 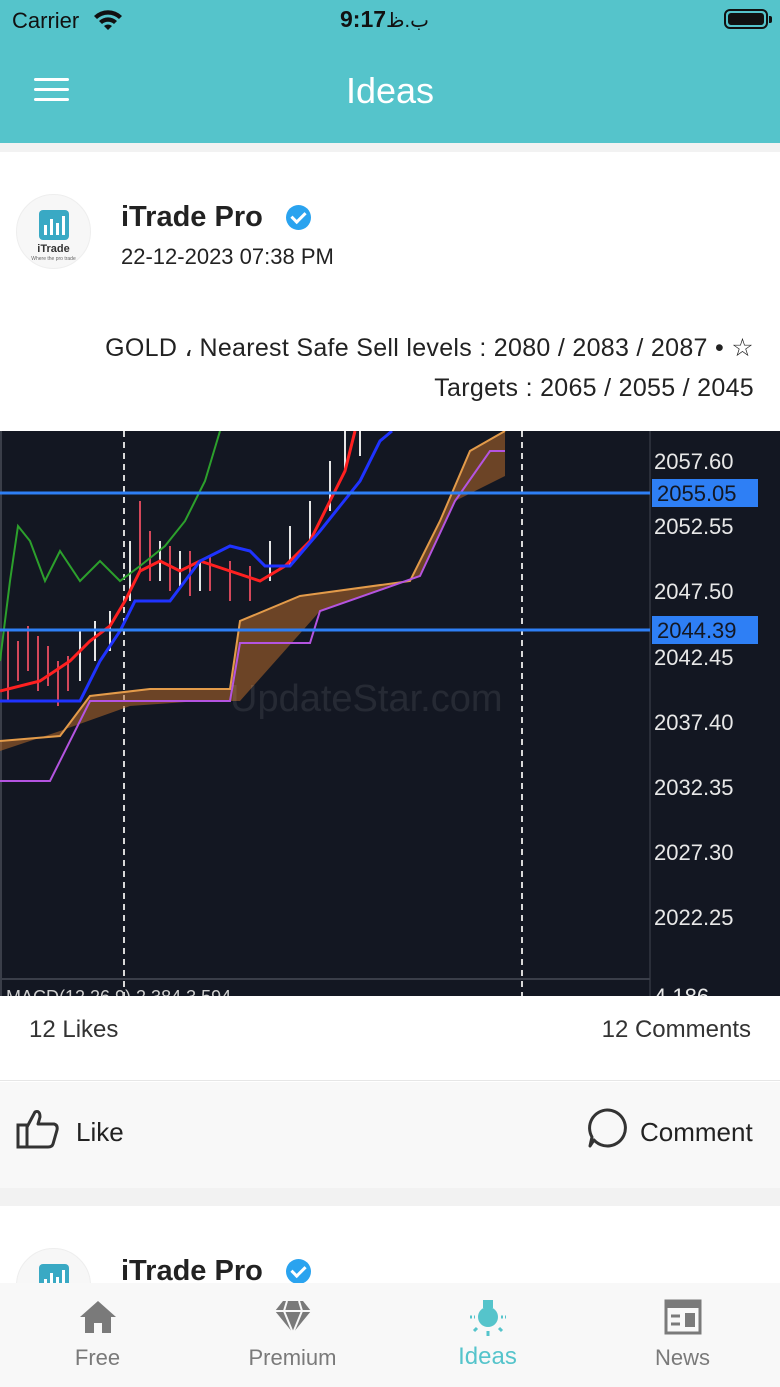 I want to click on page-title: Ideas, so click(x=390, y=90).